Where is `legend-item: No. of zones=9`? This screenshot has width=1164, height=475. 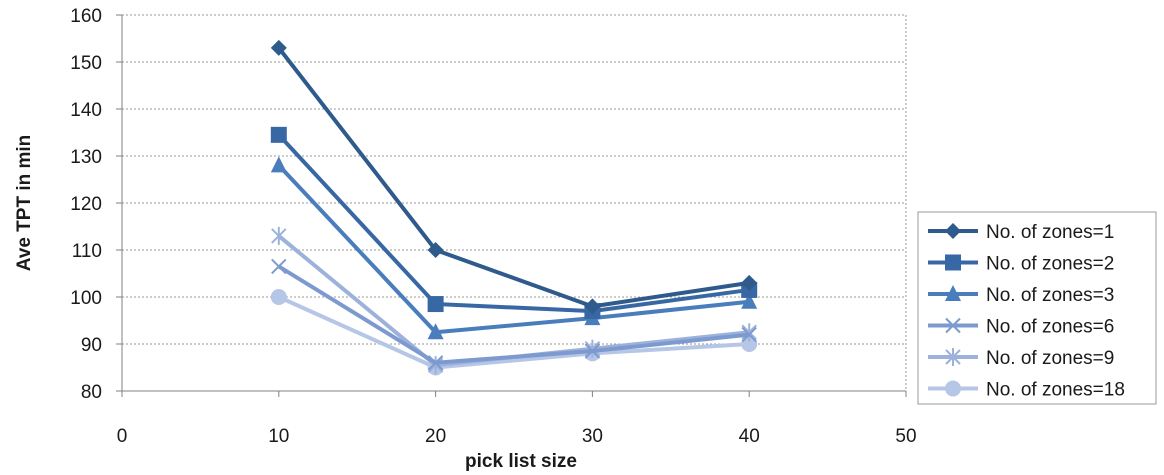
legend-item: No. of zones=9 is located at coordinates (1021, 358).